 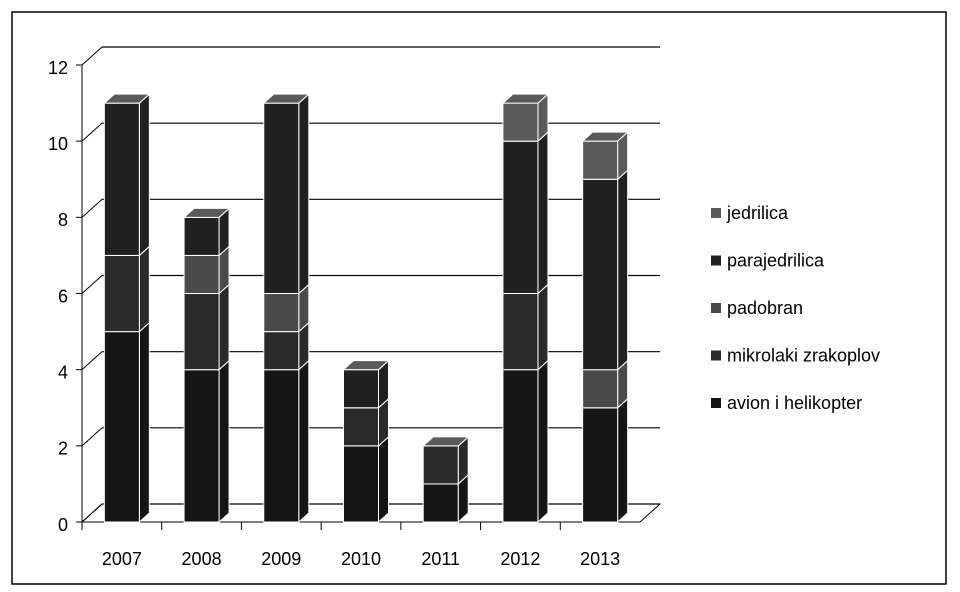 What do you see at coordinates (58, 144) in the screenshot?
I see `y-tick-label: 10` at bounding box center [58, 144].